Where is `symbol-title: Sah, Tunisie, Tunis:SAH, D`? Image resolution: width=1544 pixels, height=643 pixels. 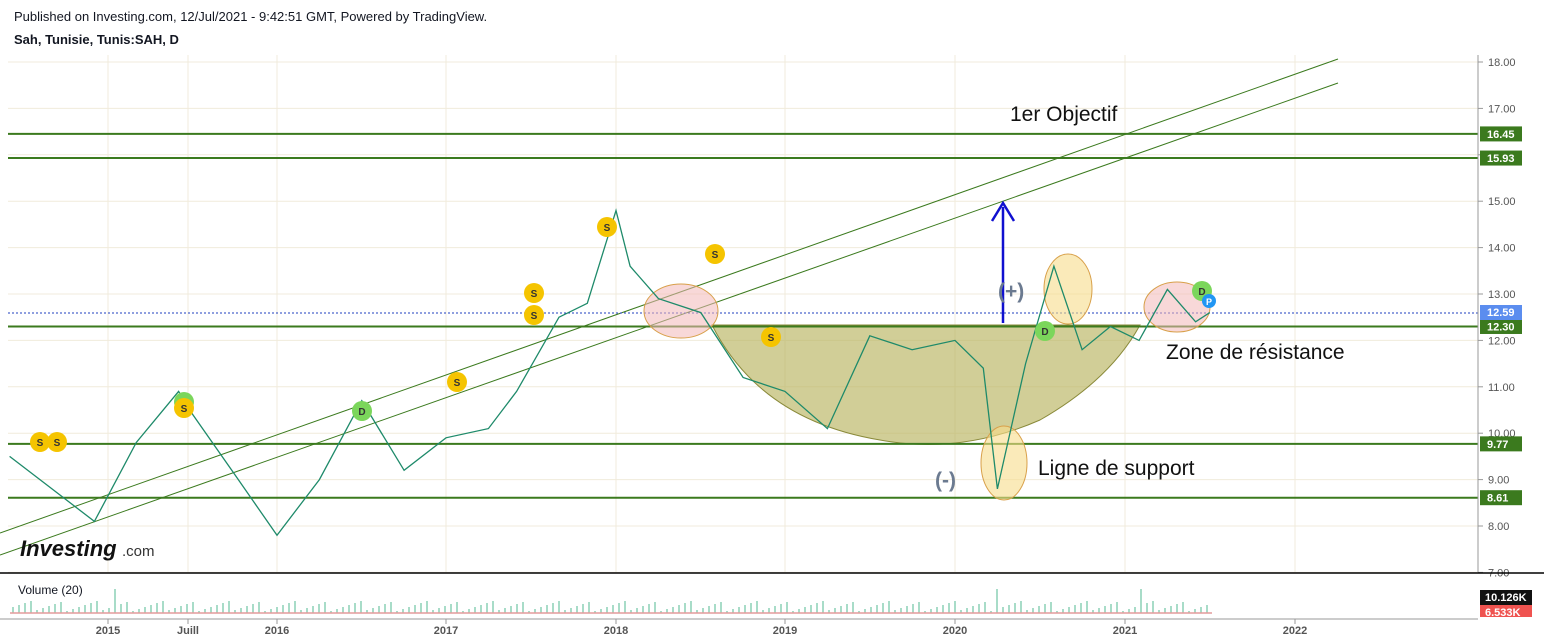 symbol-title: Sah, Tunisie, Tunis:SAH, D is located at coordinates (96, 39).